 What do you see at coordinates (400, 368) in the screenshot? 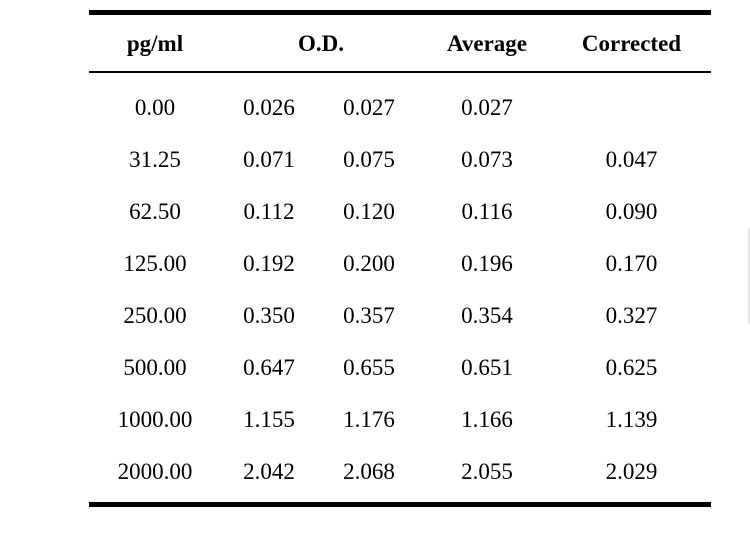
I see `table-row: 500.00 0.647 0.655 0.651 0.625` at bounding box center [400, 368].